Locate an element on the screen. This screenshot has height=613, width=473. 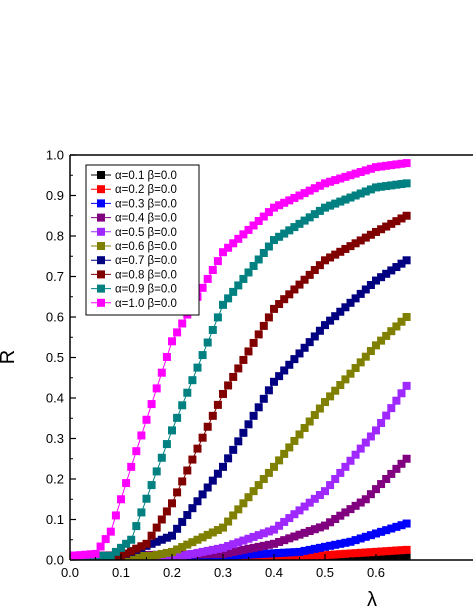
legend-item: α=0.1 β=0.0 is located at coordinates (134, 176).